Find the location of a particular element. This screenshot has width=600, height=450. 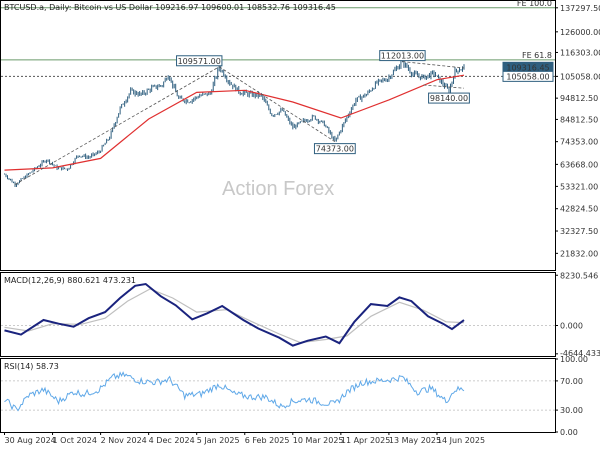

x-tick-label: 30 Aug 2024 is located at coordinates (30, 440).